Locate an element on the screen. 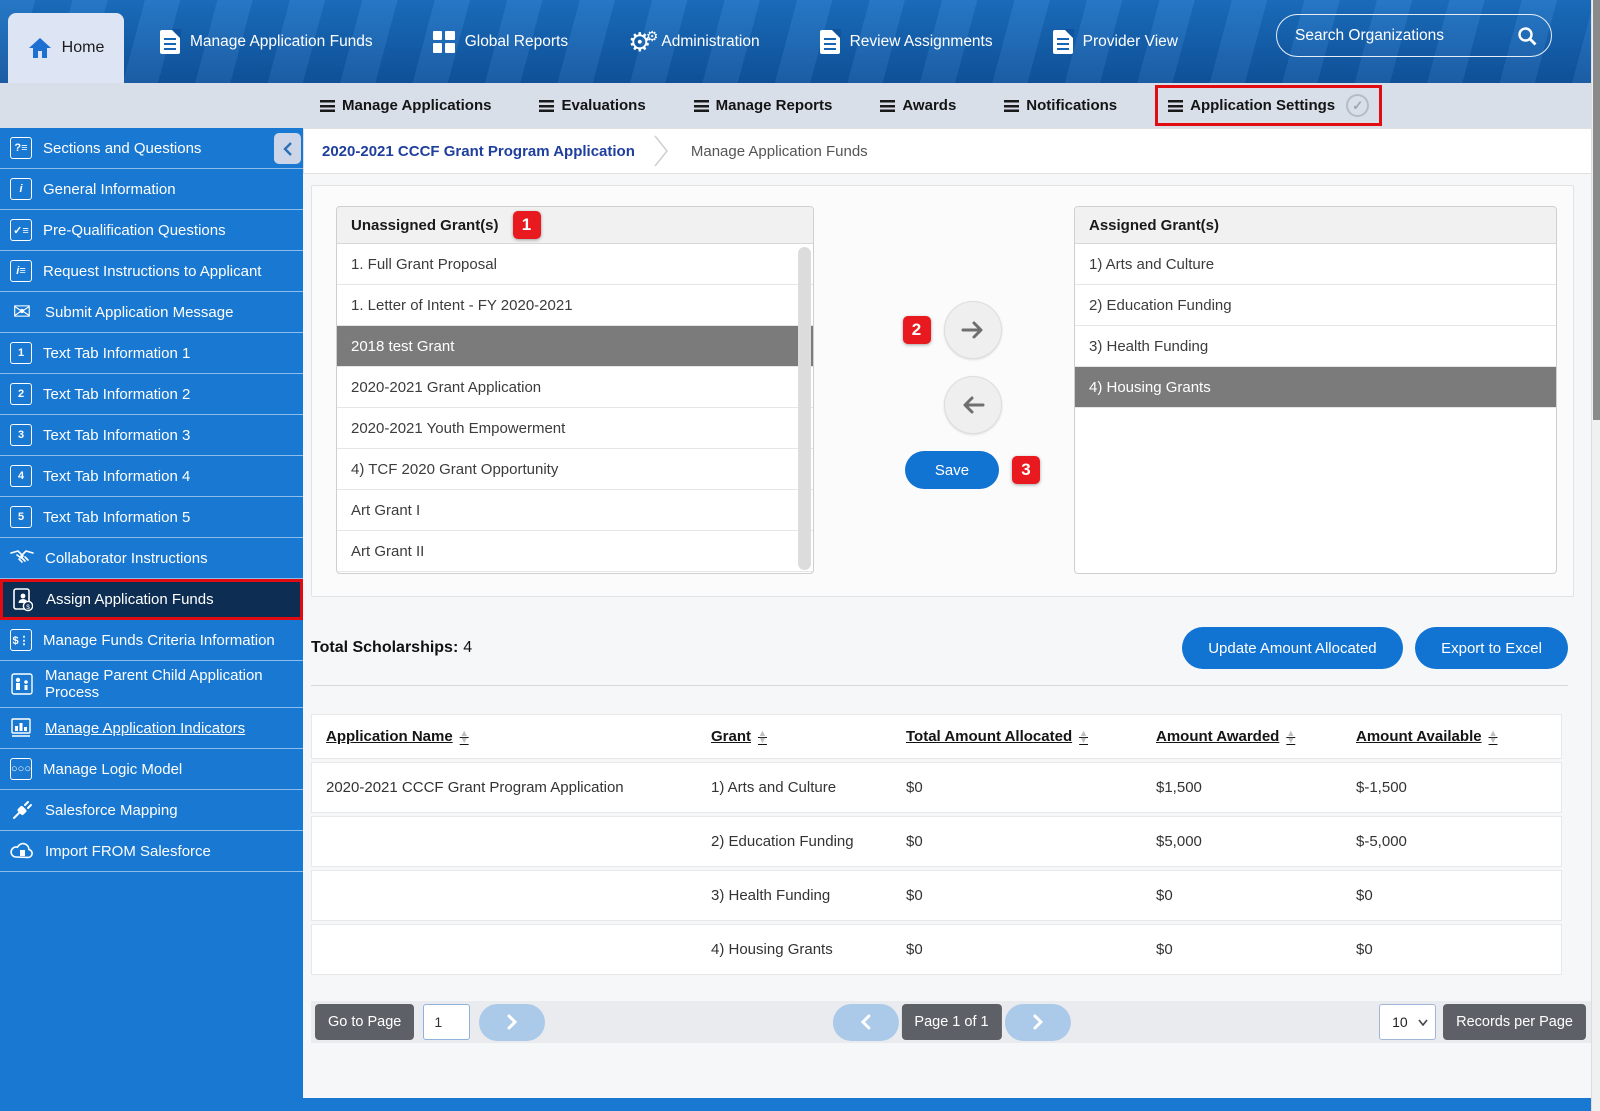 Image resolution: width=1600 pixels, height=1111 pixels. previous-page-button is located at coordinates (865, 1022).